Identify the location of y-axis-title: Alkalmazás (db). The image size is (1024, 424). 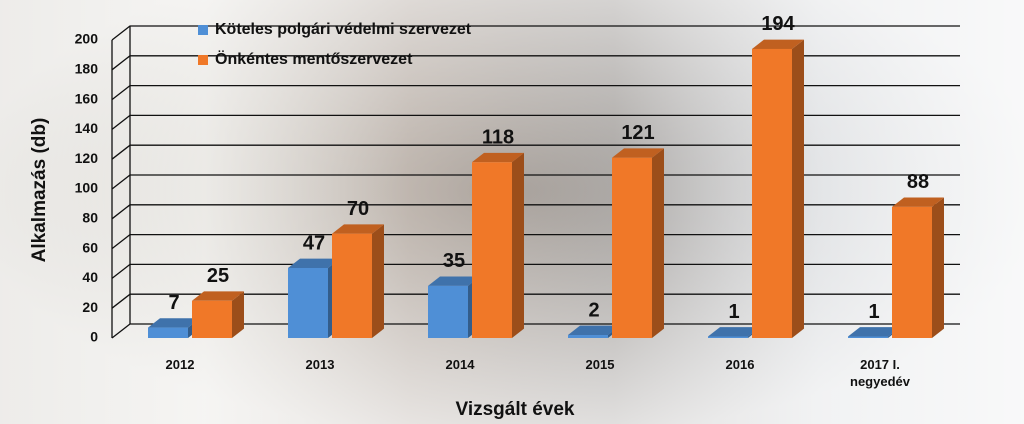
(39, 190).